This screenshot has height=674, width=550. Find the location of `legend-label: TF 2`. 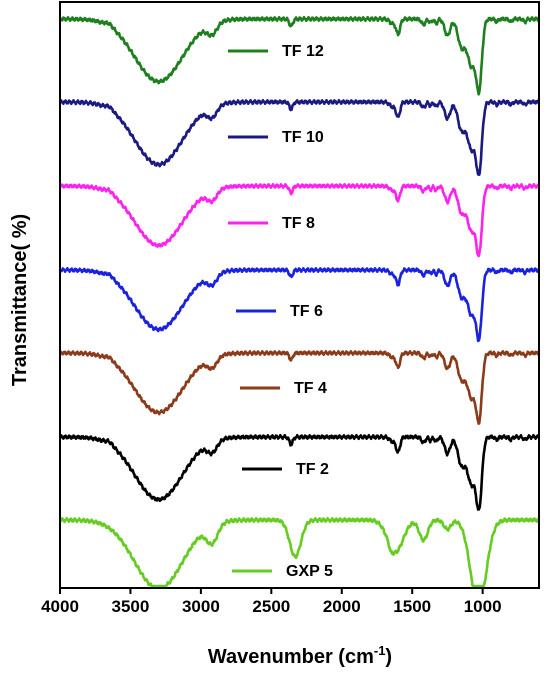

legend-label: TF 2 is located at coordinates (312, 469).